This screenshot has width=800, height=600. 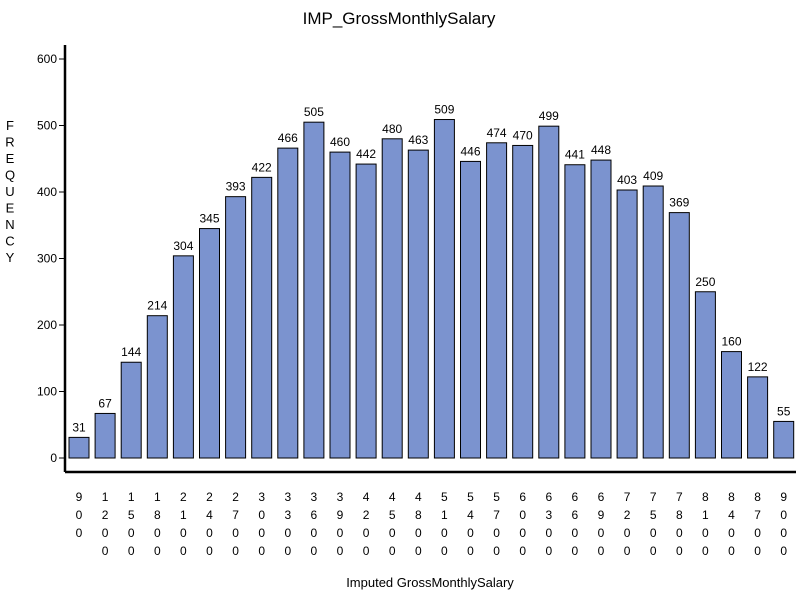 I want to click on bar-value-label: 214, so click(x=157, y=306).